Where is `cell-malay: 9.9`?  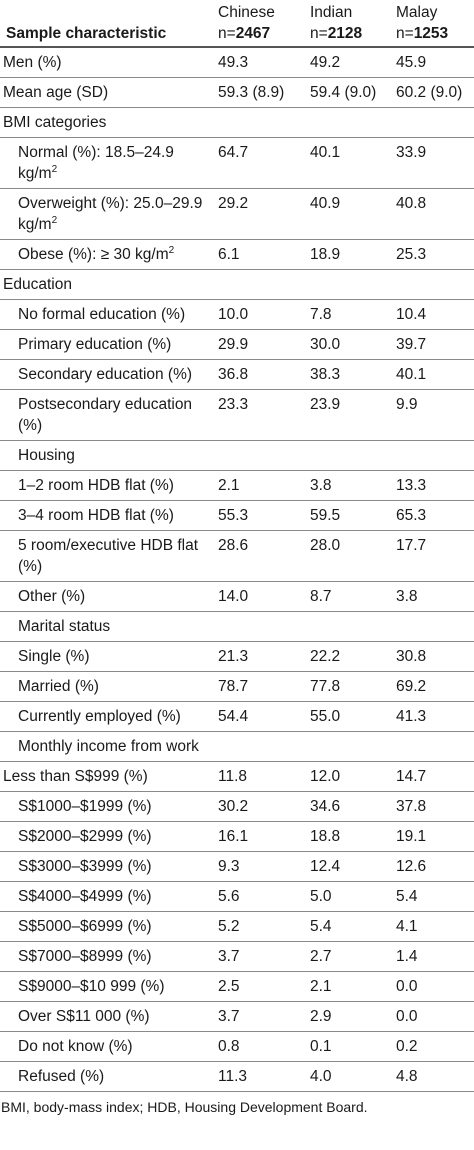 cell-malay: 9.9 is located at coordinates (432, 415).